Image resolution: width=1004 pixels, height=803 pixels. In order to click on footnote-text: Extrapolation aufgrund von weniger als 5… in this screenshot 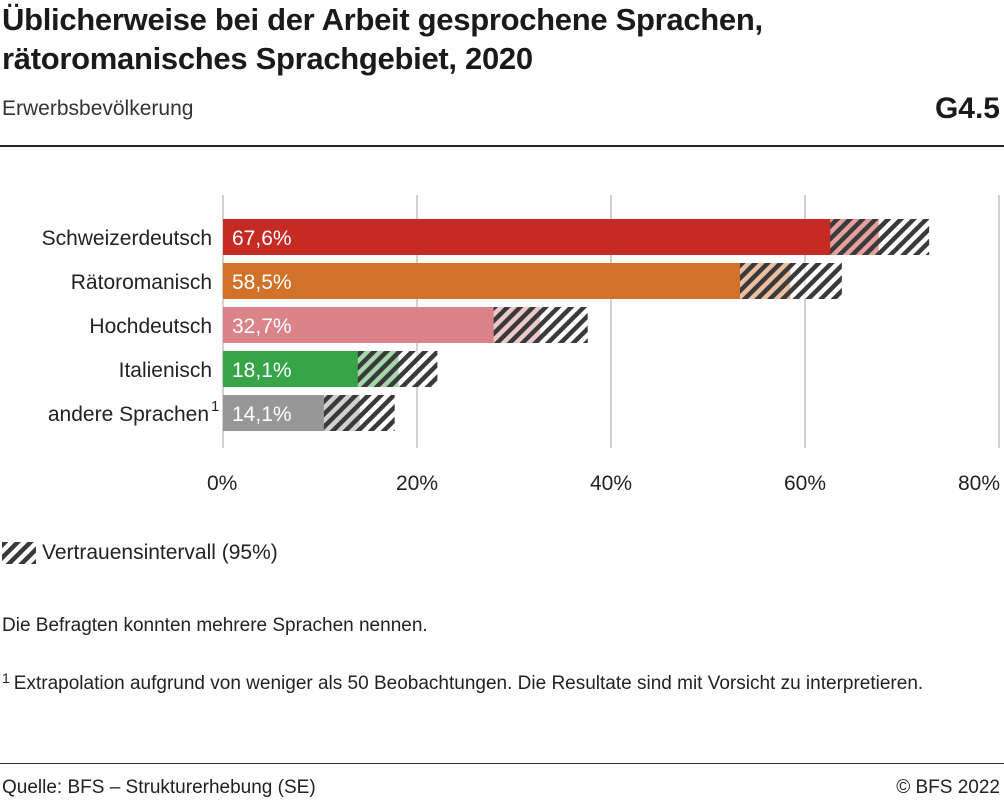, I will do `click(468, 683)`.